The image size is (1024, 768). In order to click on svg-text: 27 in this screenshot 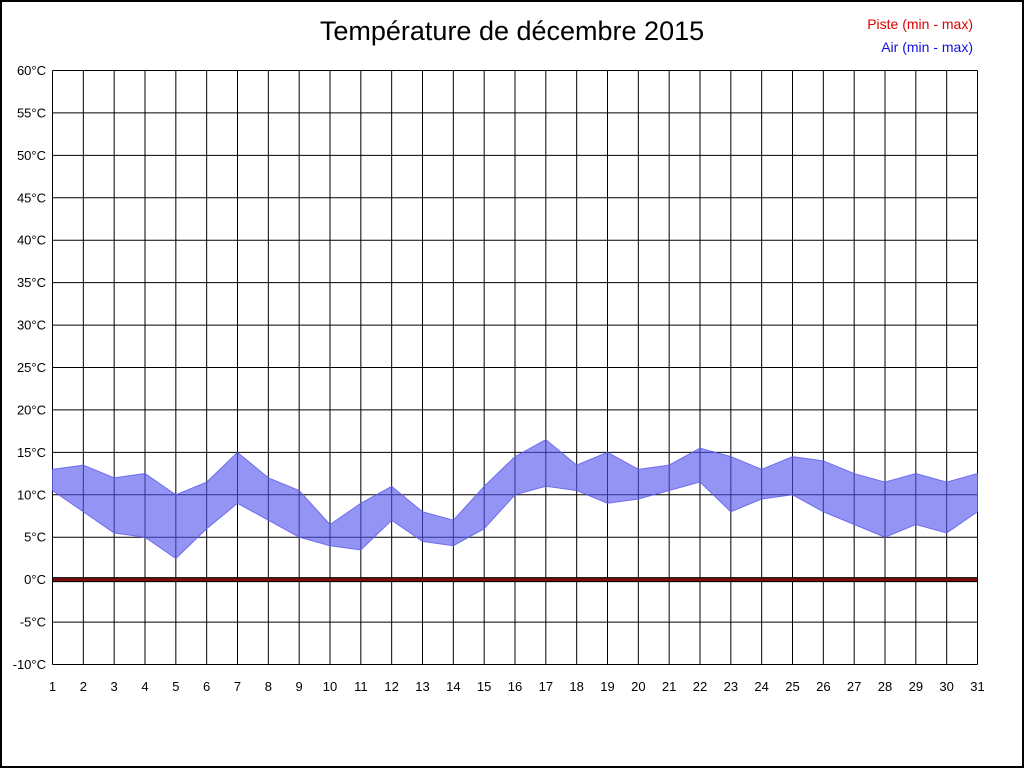, I will do `click(854, 686)`.